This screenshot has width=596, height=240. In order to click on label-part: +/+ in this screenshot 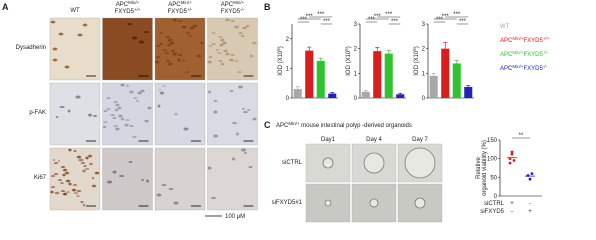, I will do `click(137, 9)`.